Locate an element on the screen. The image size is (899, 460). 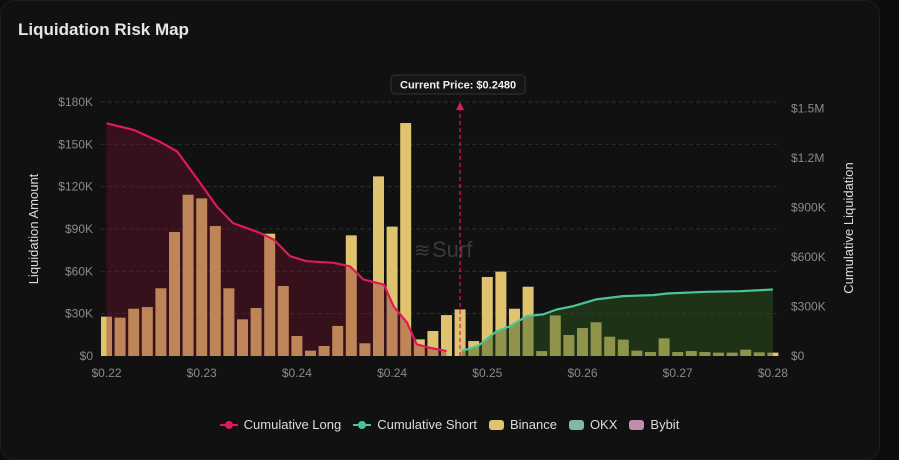
y-tick-label: $30K is located at coordinates (79, 314).